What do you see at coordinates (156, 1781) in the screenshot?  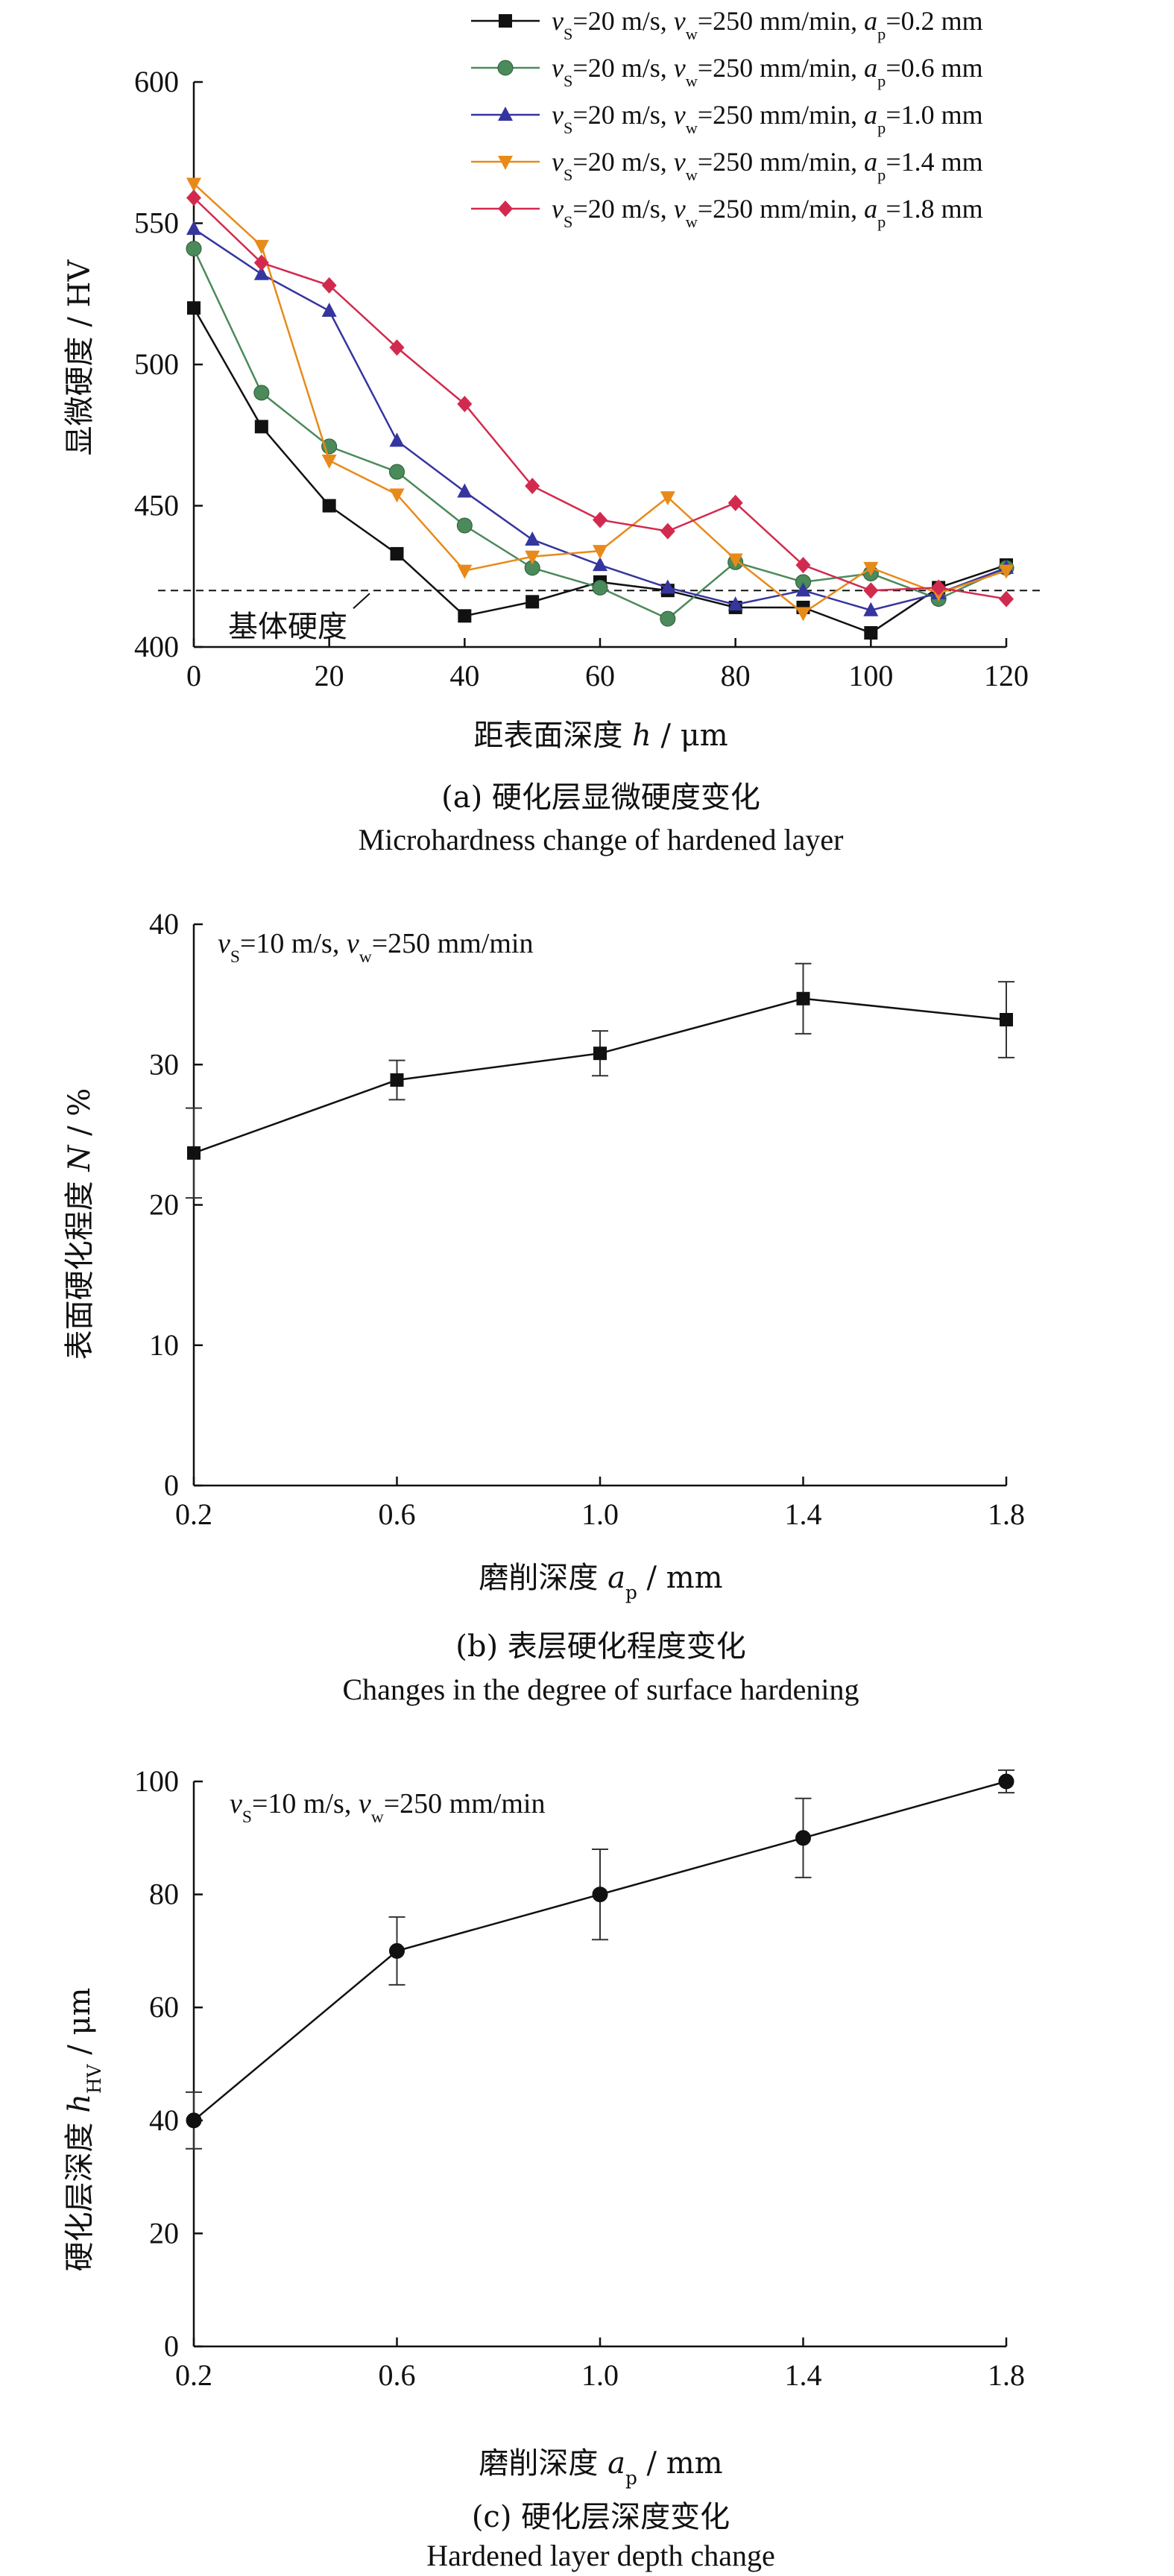 I see `c-y-tick-label: 100` at bounding box center [156, 1781].